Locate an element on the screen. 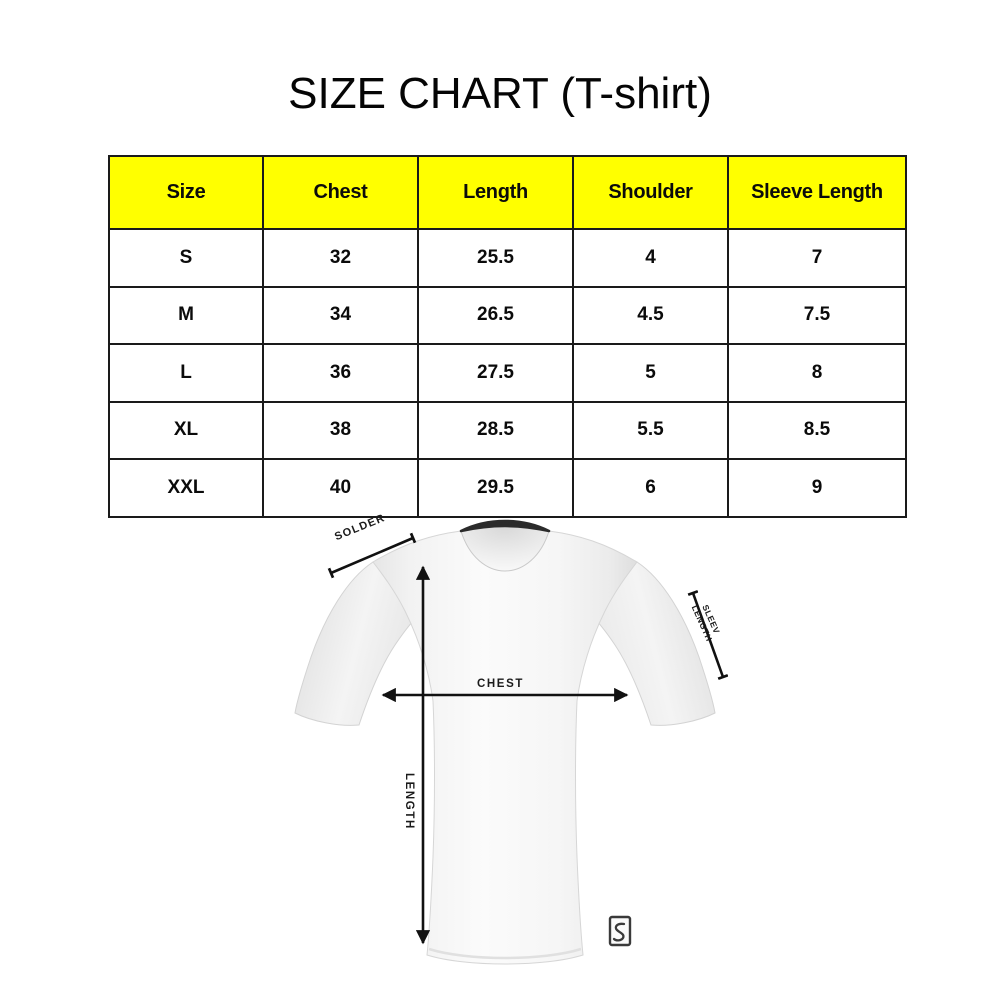 The height and width of the screenshot is (1000, 1000). cell-chest: 32 is located at coordinates (340, 258).